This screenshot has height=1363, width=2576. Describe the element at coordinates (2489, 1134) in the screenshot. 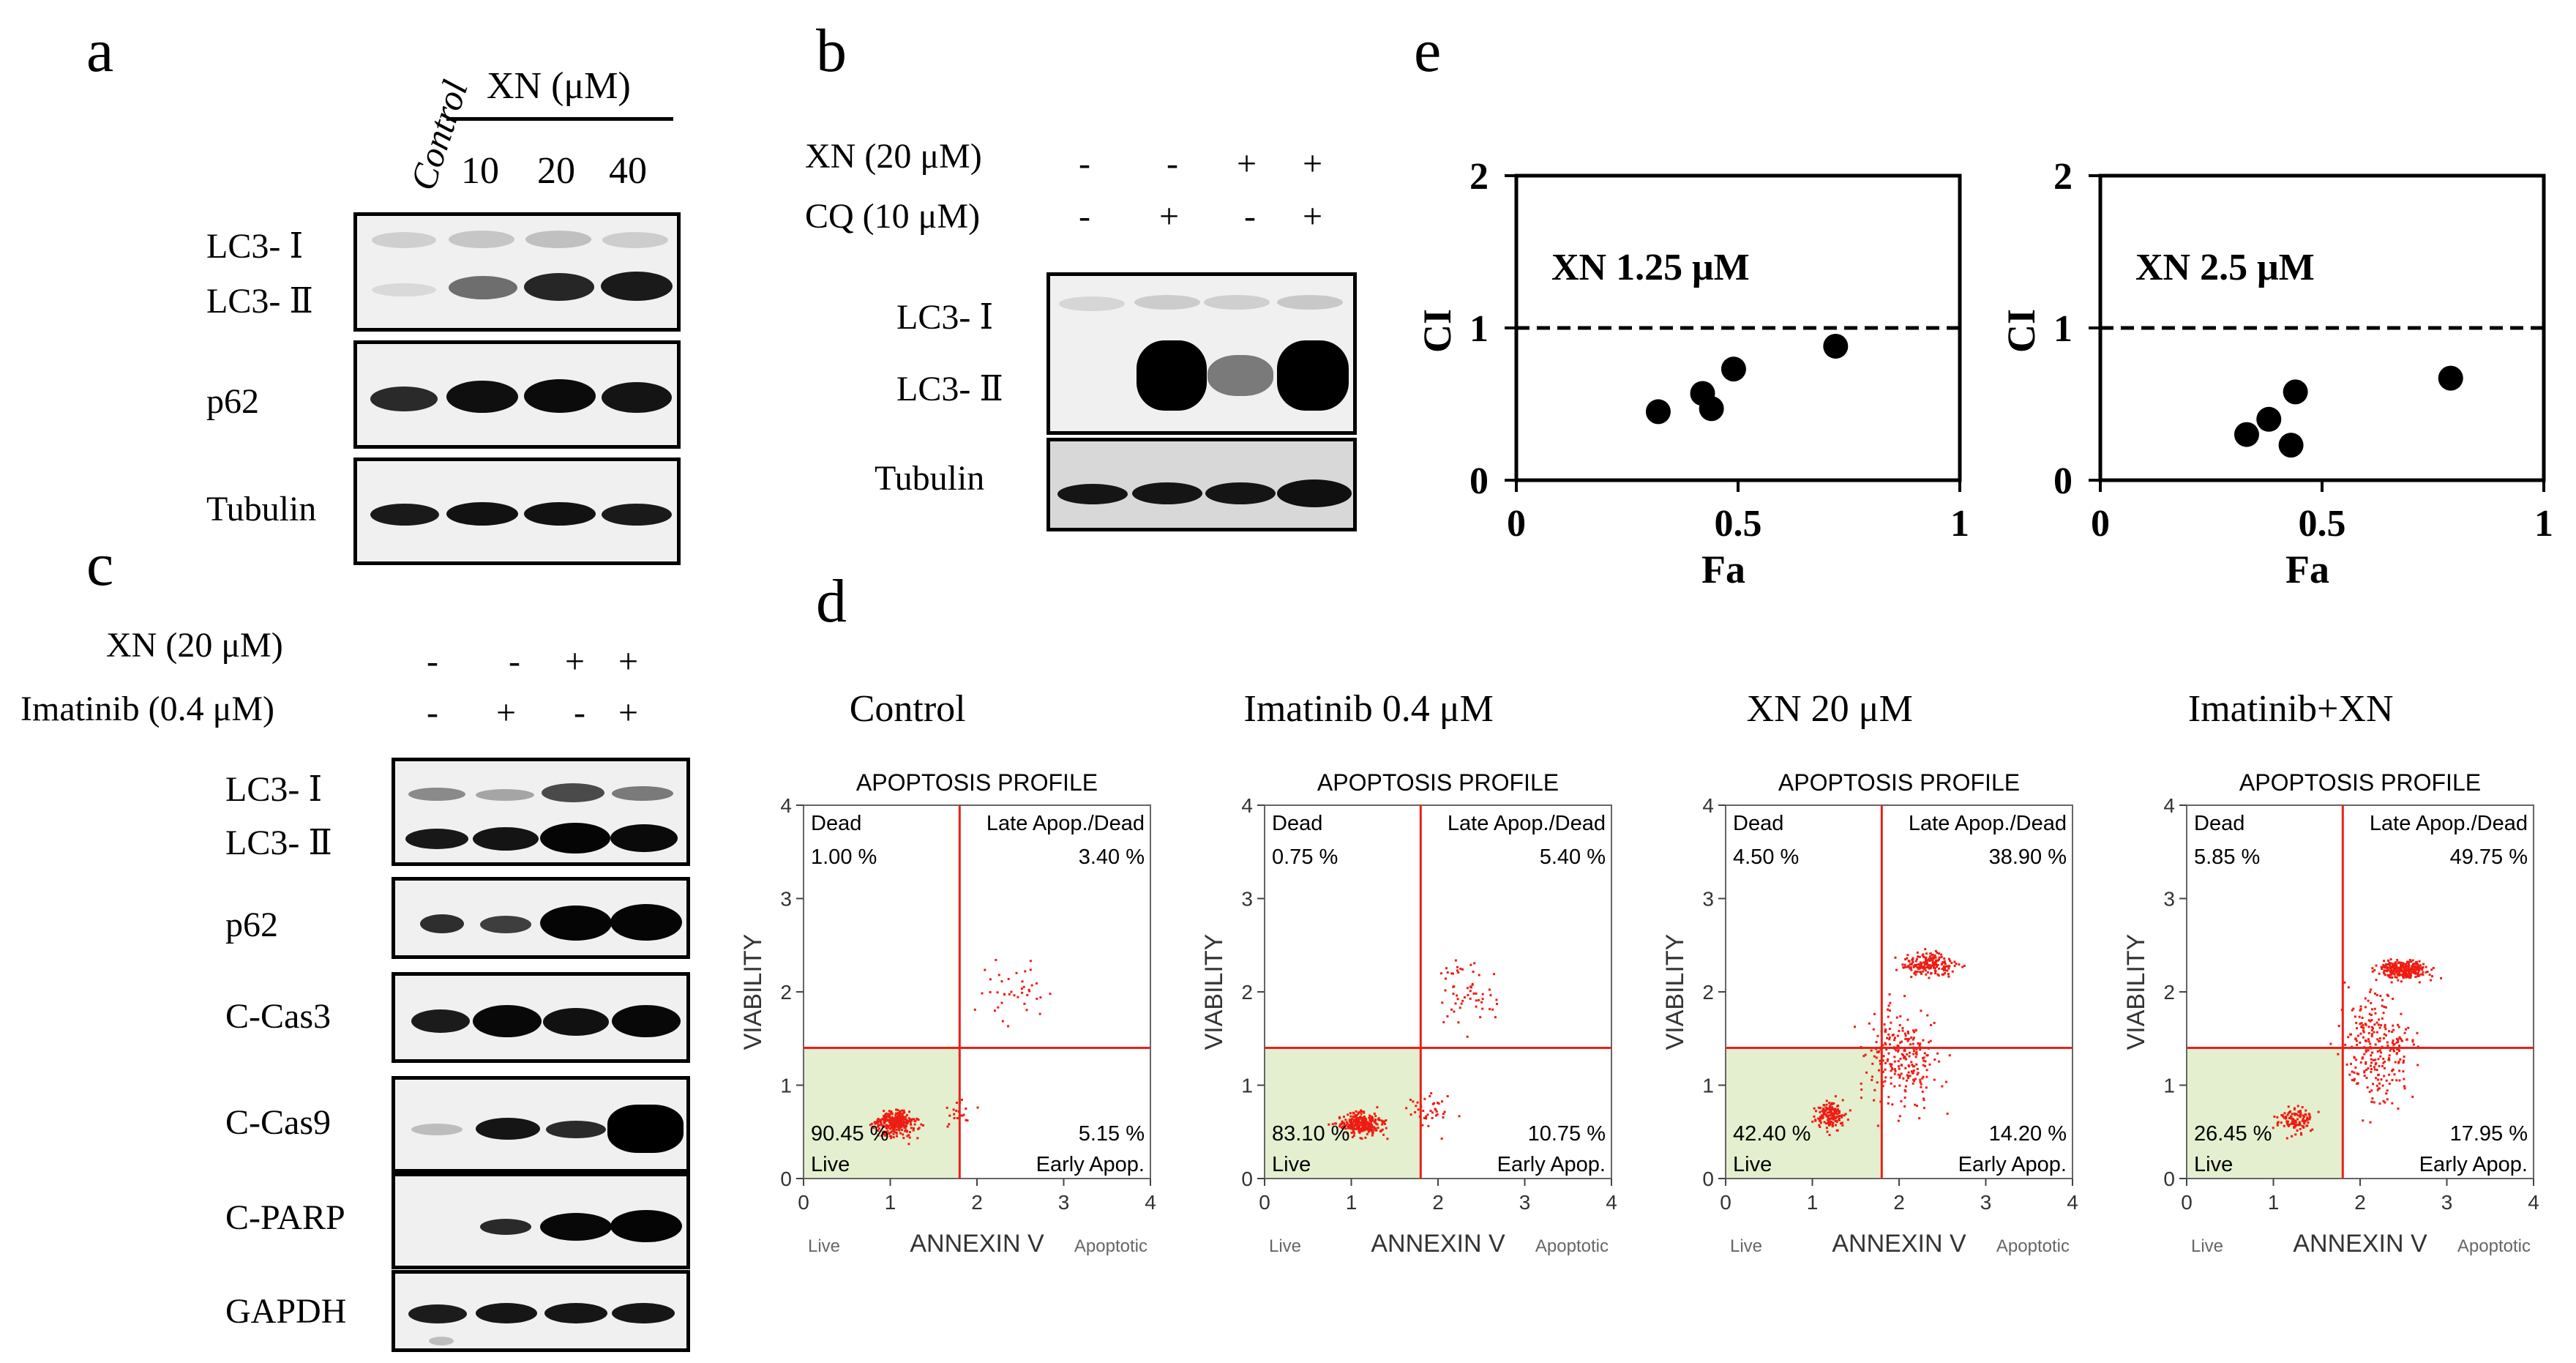

I see `flow-value-early-apop: 17.95 %` at that location.